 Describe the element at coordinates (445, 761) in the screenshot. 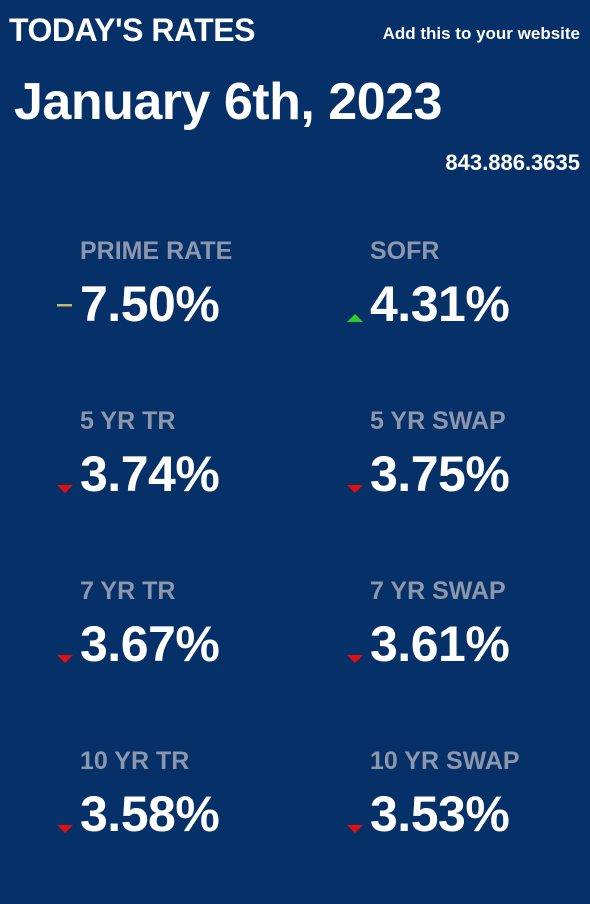

I see `rate-label: 10 YR SWAP` at that location.